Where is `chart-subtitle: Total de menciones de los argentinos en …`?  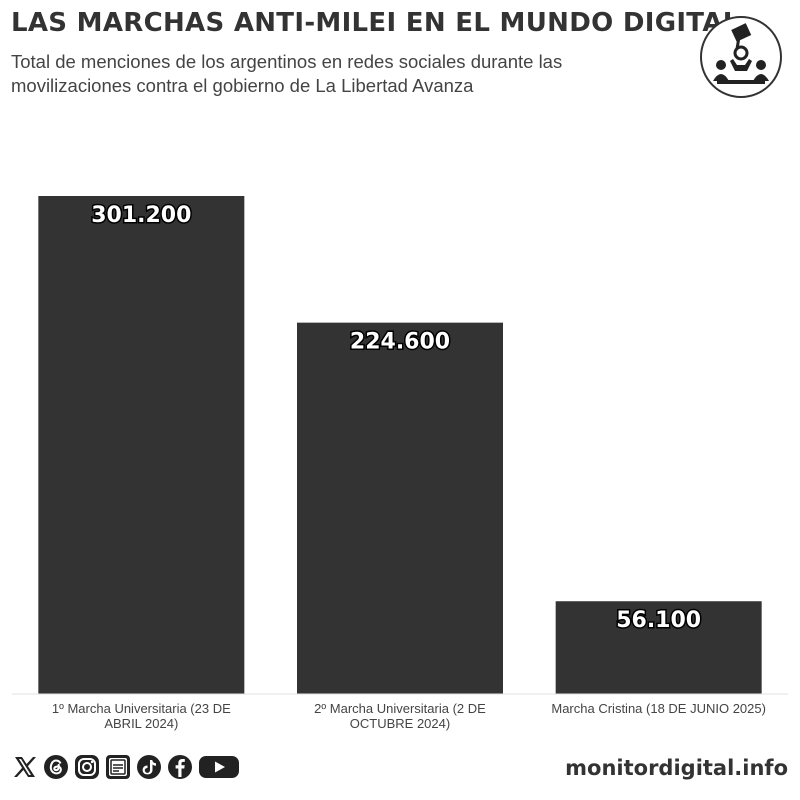
chart-subtitle: Total de menciones de los argentinos en … is located at coordinates (287, 73).